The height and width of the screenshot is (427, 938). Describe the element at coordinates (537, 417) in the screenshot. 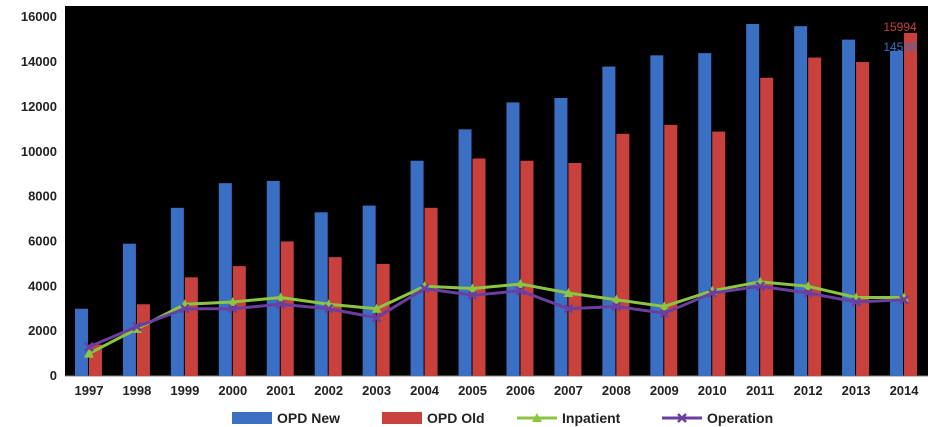

I see `legend-marker-inpatient` at that location.